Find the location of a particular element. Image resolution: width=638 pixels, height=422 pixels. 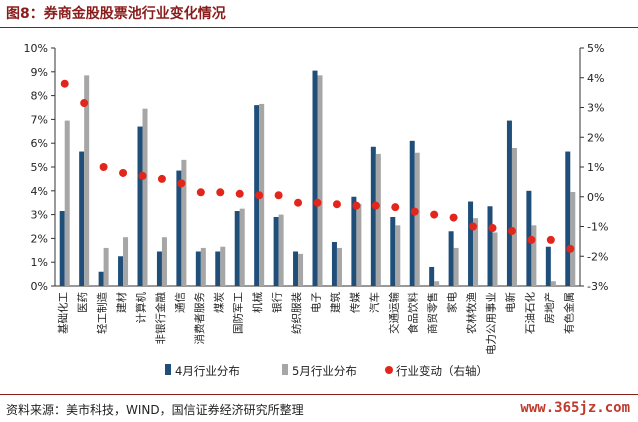

x-tick-label: 非银行金融 is located at coordinates (160, 318).